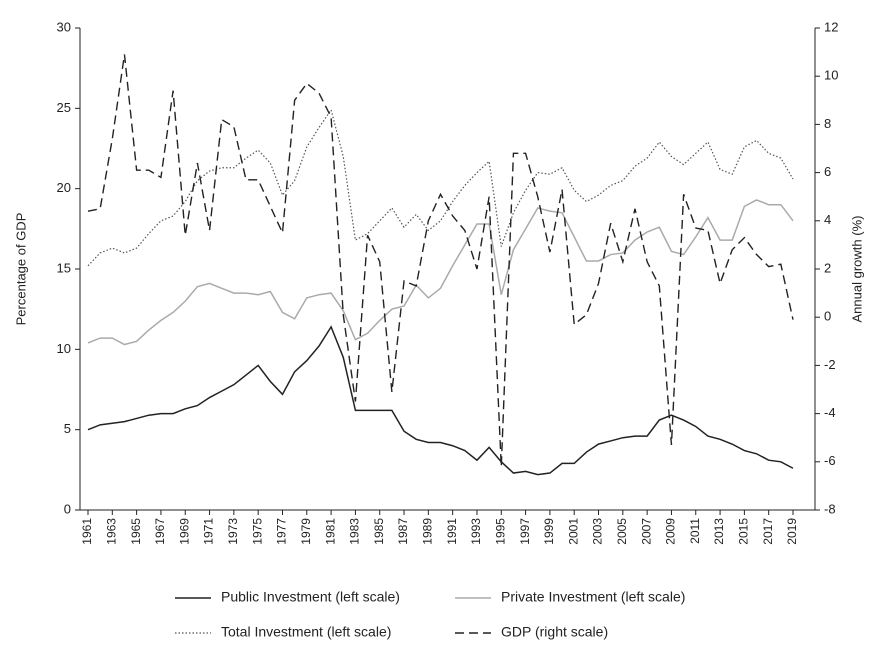  Describe the element at coordinates (500, 531) in the screenshot. I see `x-tick-label: 1995` at that location.